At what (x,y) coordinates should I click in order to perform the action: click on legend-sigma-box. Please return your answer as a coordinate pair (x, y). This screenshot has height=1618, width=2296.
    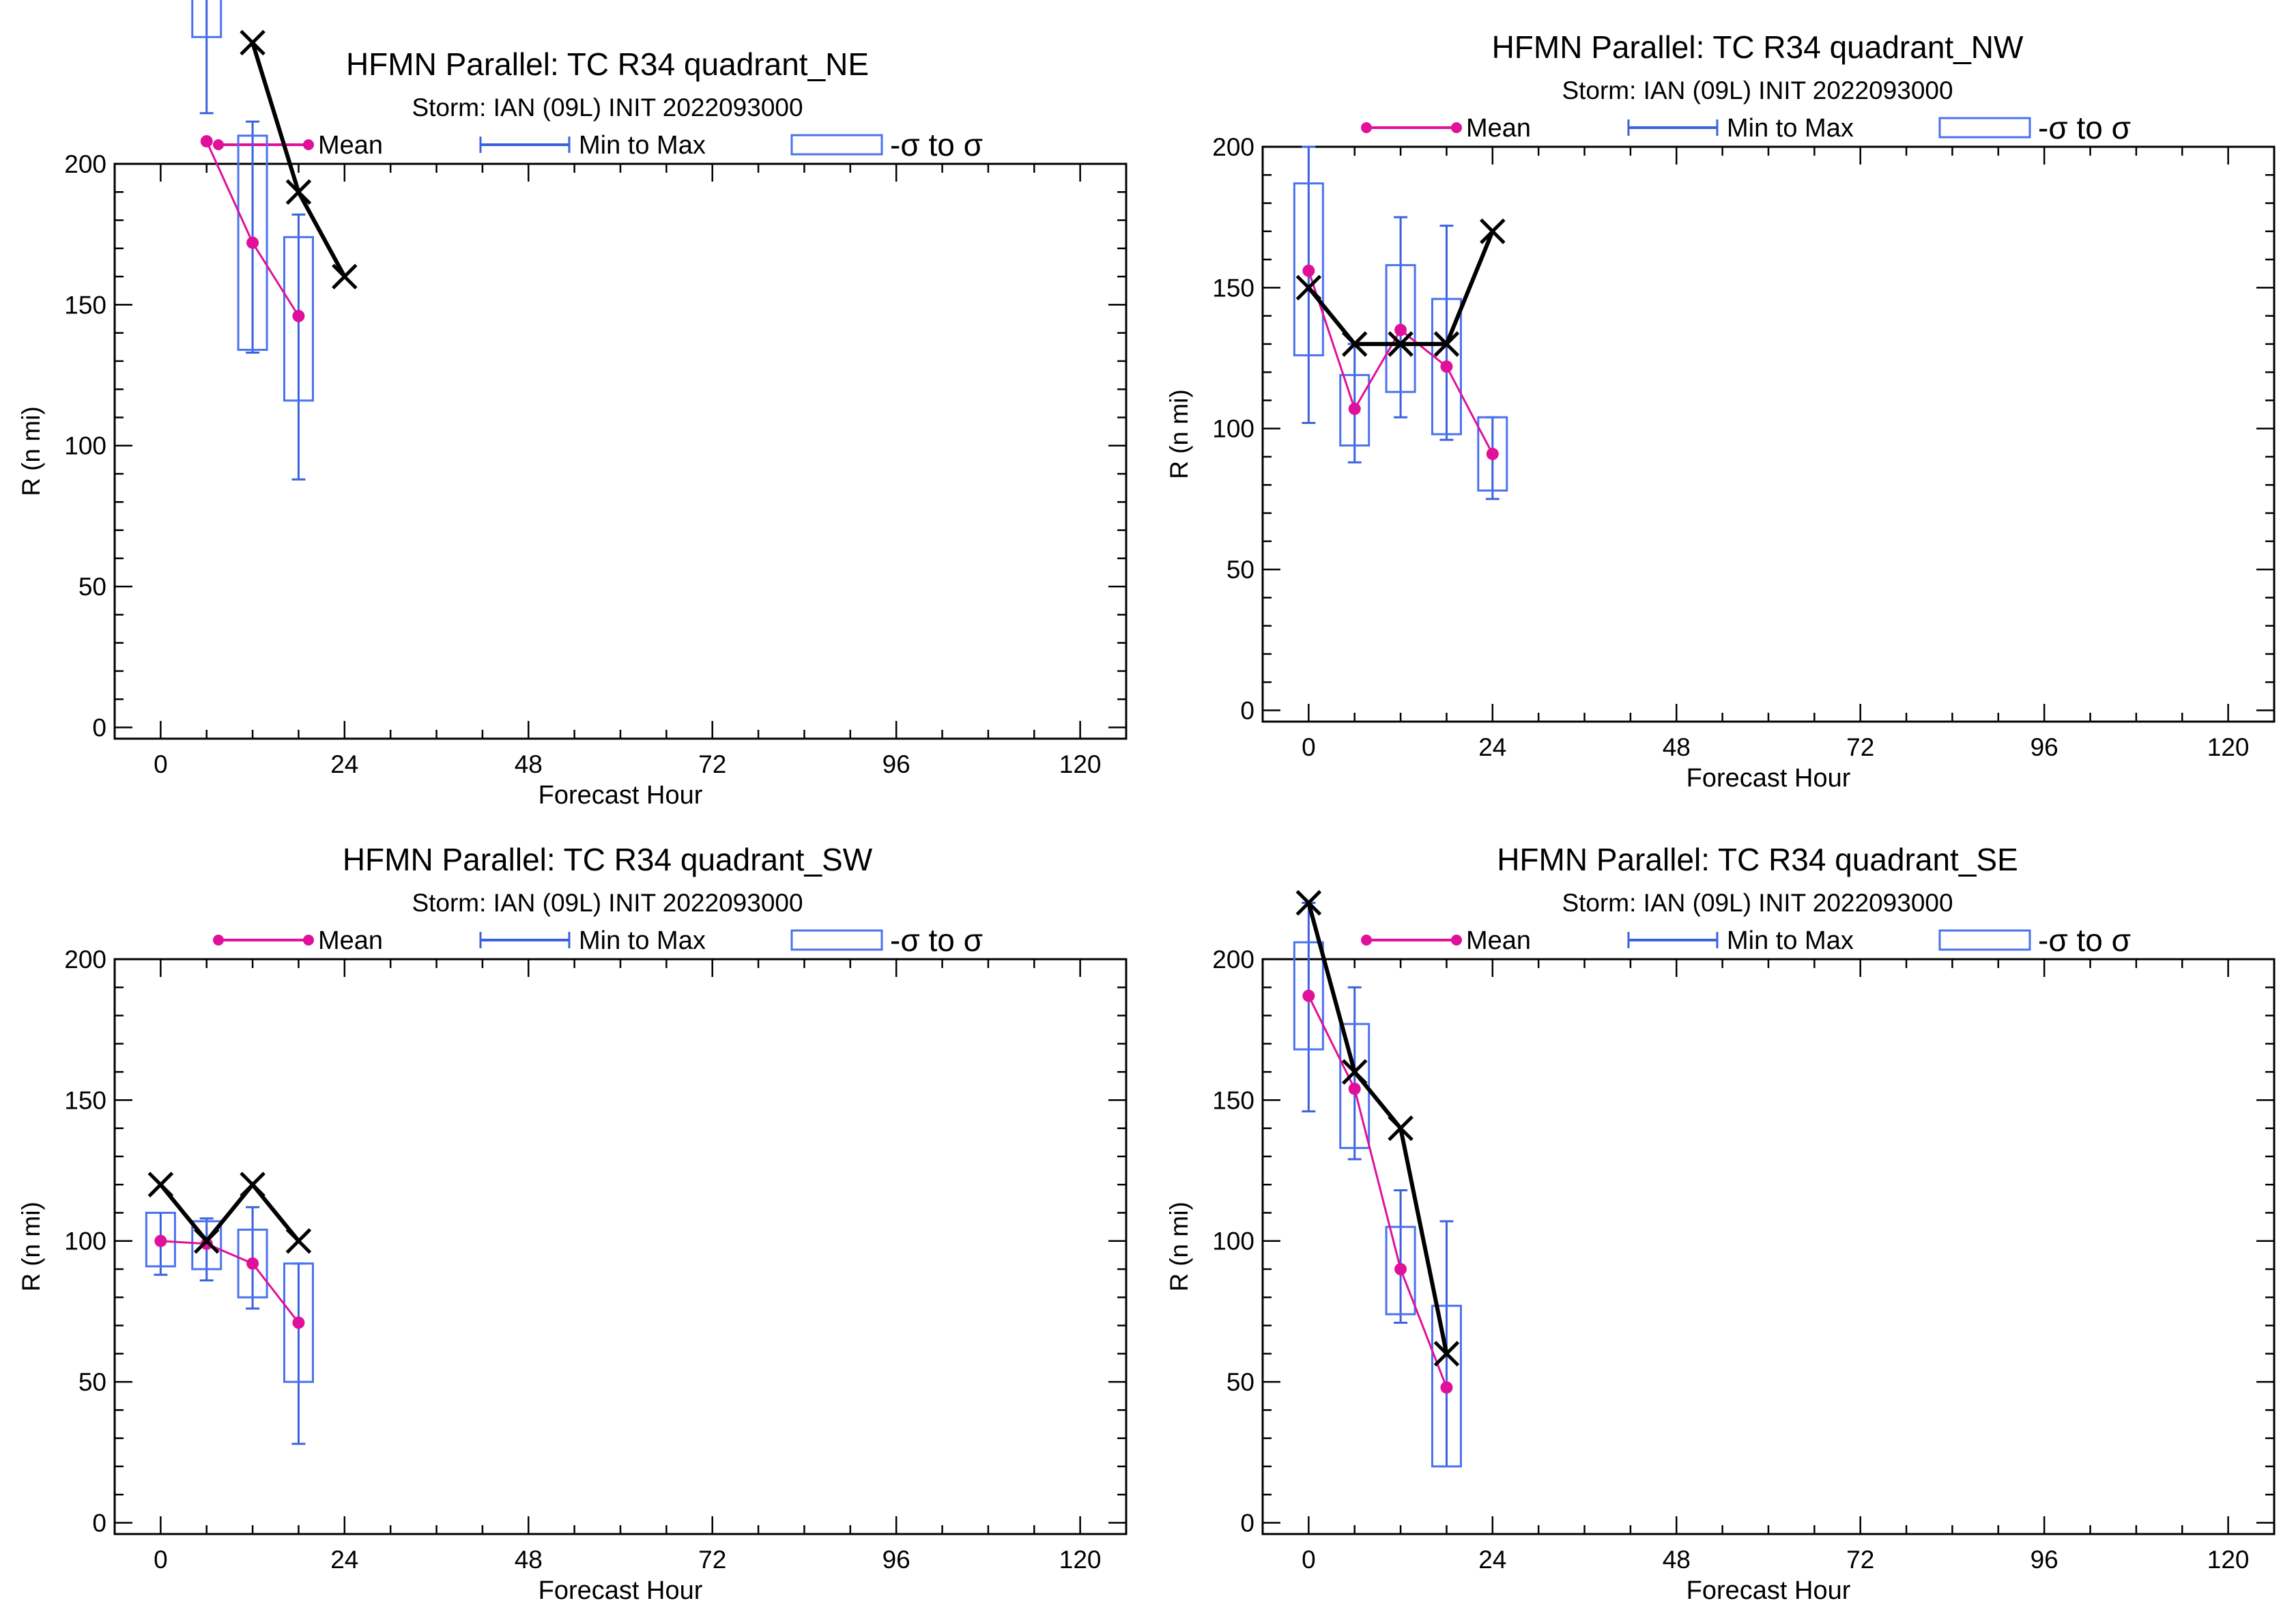
    Looking at the image, I should click on (1985, 940).